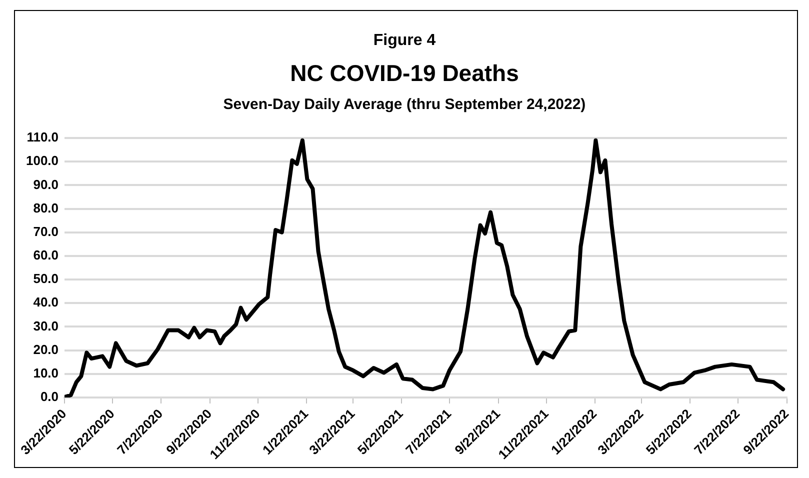 The height and width of the screenshot is (478, 809). What do you see at coordinates (46, 372) in the screenshot?
I see `y-tick-label: 10.0` at bounding box center [46, 372].